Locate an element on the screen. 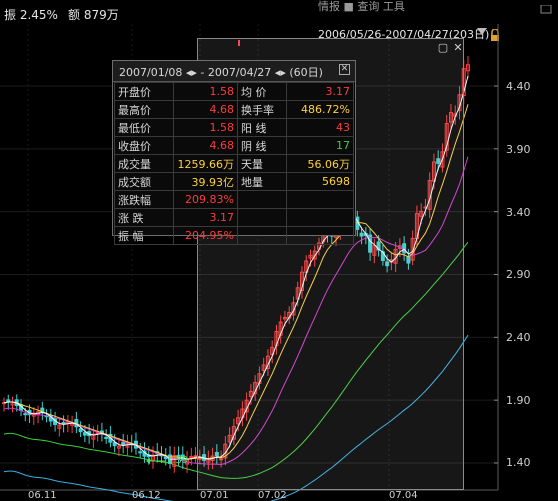  stat-value: 5698 is located at coordinates (320, 181).